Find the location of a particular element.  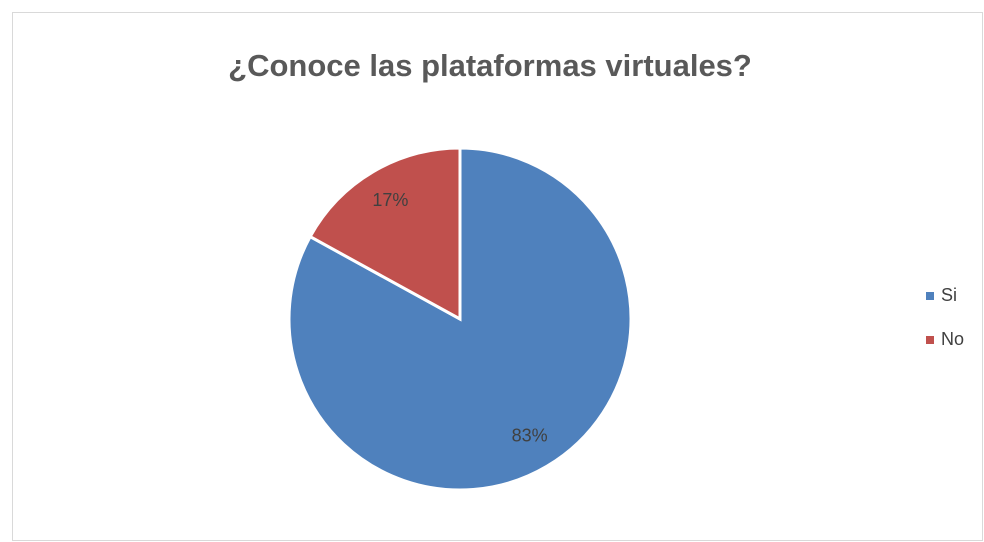

legend-label: Si is located at coordinates (949, 295).